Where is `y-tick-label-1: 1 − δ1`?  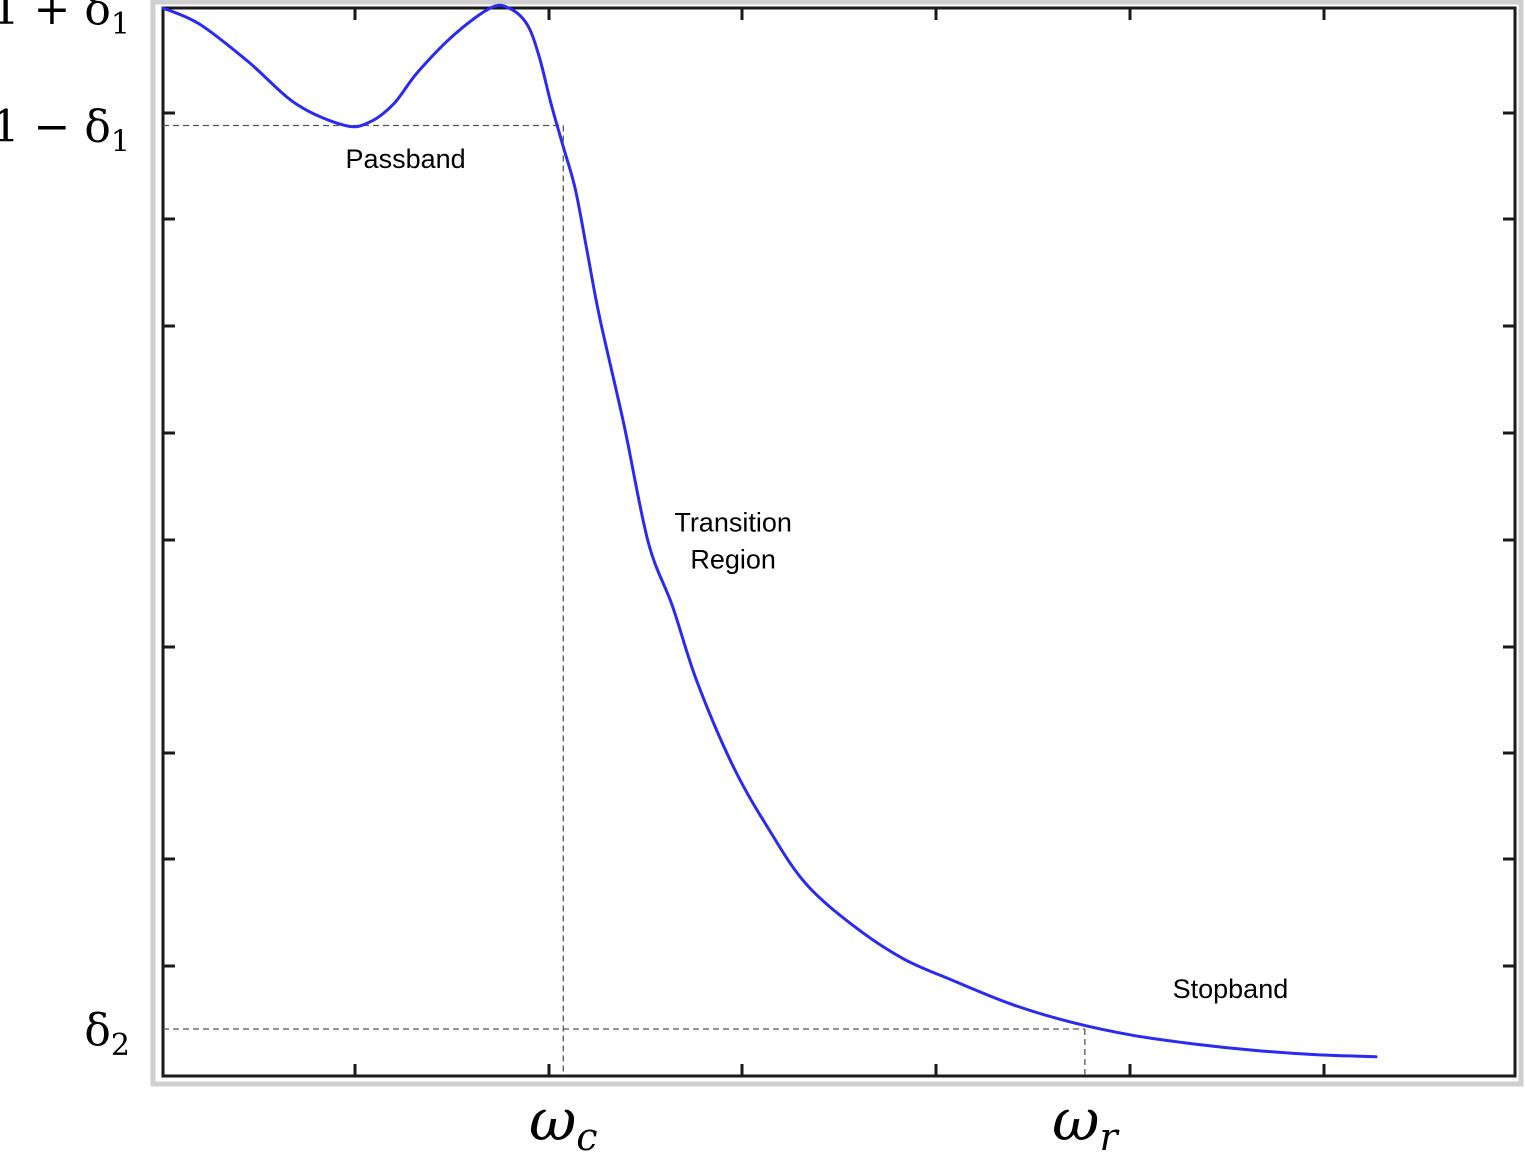 y-tick-label-1: 1 − δ1 is located at coordinates (65, 130).